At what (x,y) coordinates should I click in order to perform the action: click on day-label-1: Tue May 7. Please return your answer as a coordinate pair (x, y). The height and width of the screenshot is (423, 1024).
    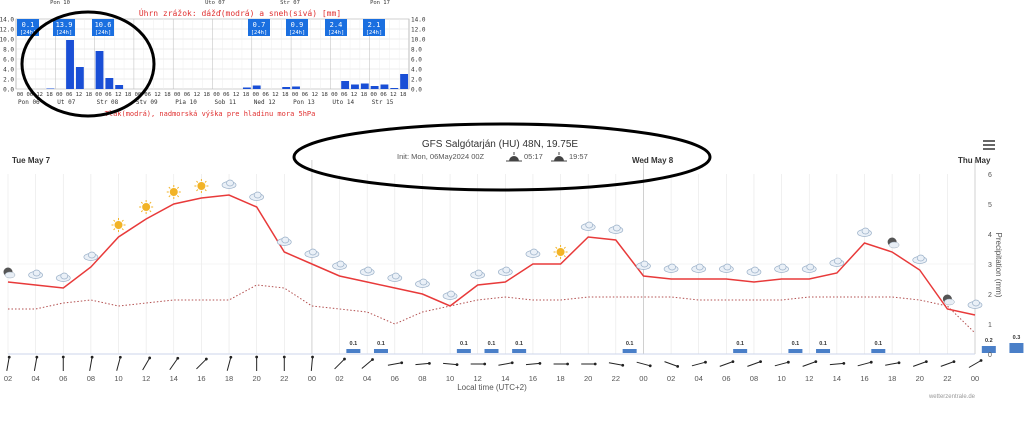
    Looking at the image, I should click on (31, 160).